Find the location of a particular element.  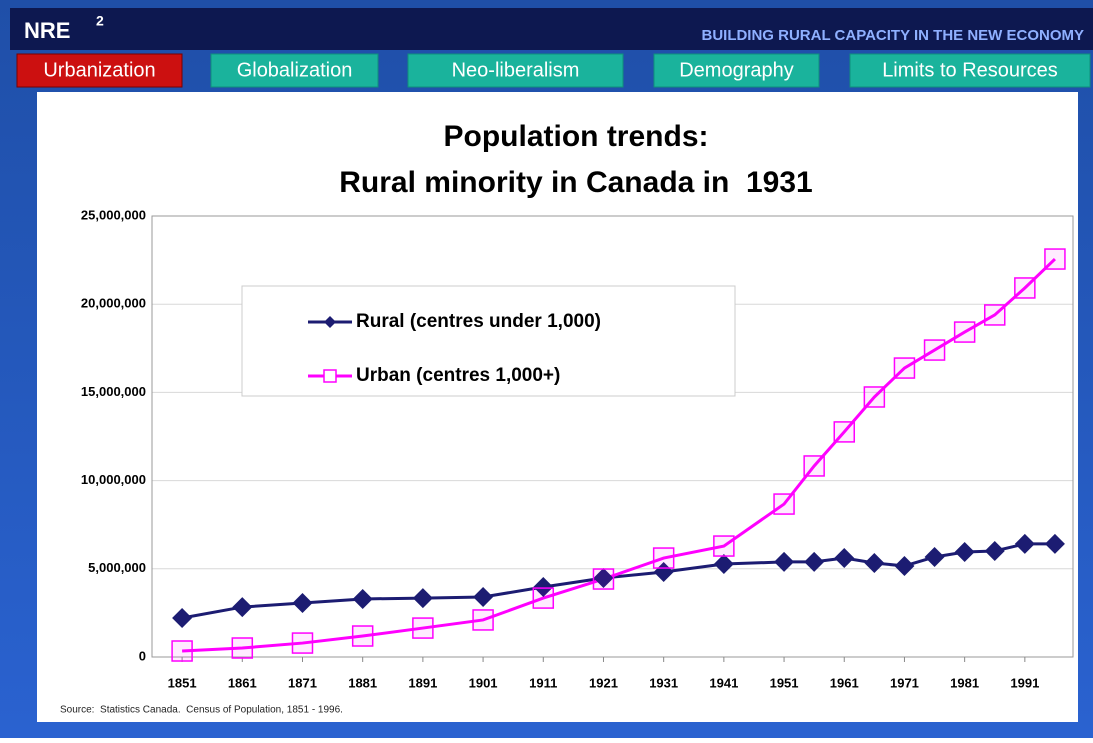

logo: NRE is located at coordinates (47, 30).